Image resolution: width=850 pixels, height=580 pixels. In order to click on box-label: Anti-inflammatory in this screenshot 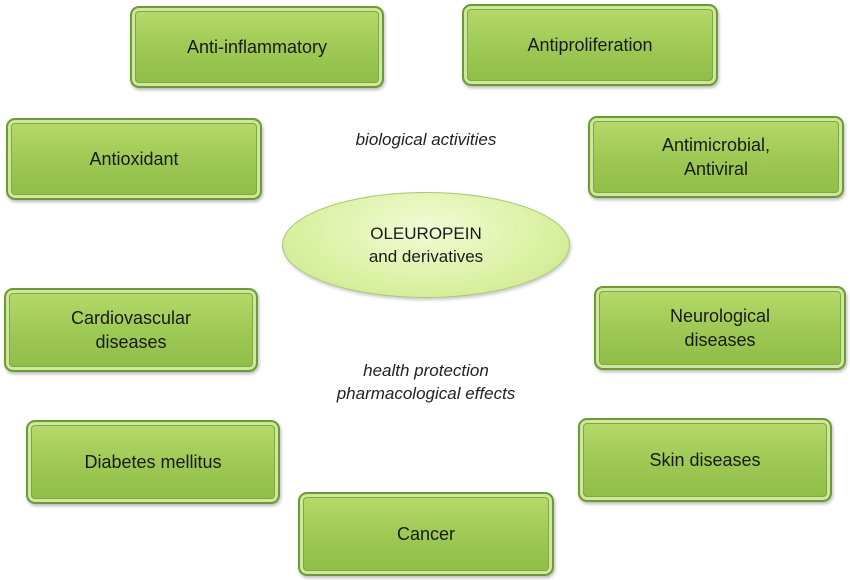, I will do `click(257, 47)`.